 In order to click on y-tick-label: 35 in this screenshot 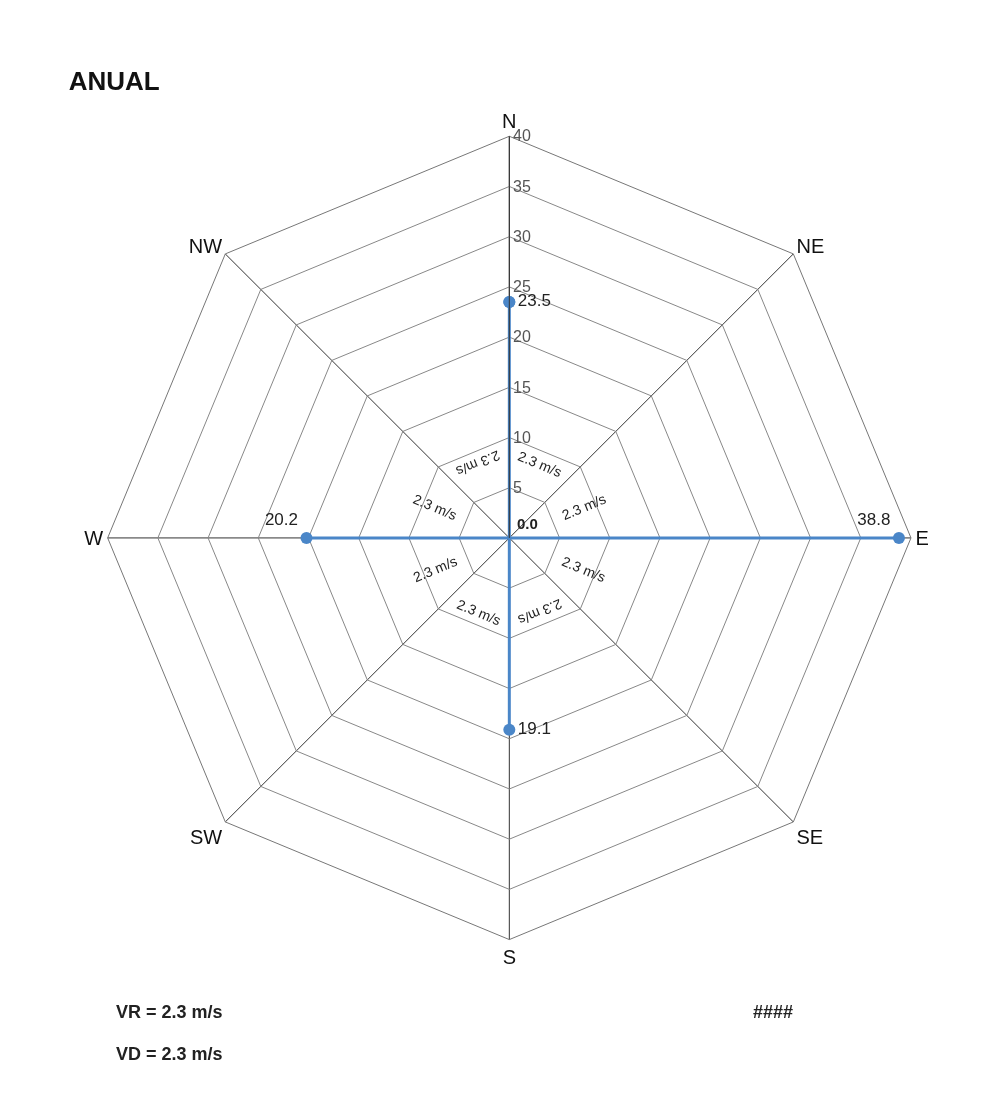, I will do `click(522, 186)`.